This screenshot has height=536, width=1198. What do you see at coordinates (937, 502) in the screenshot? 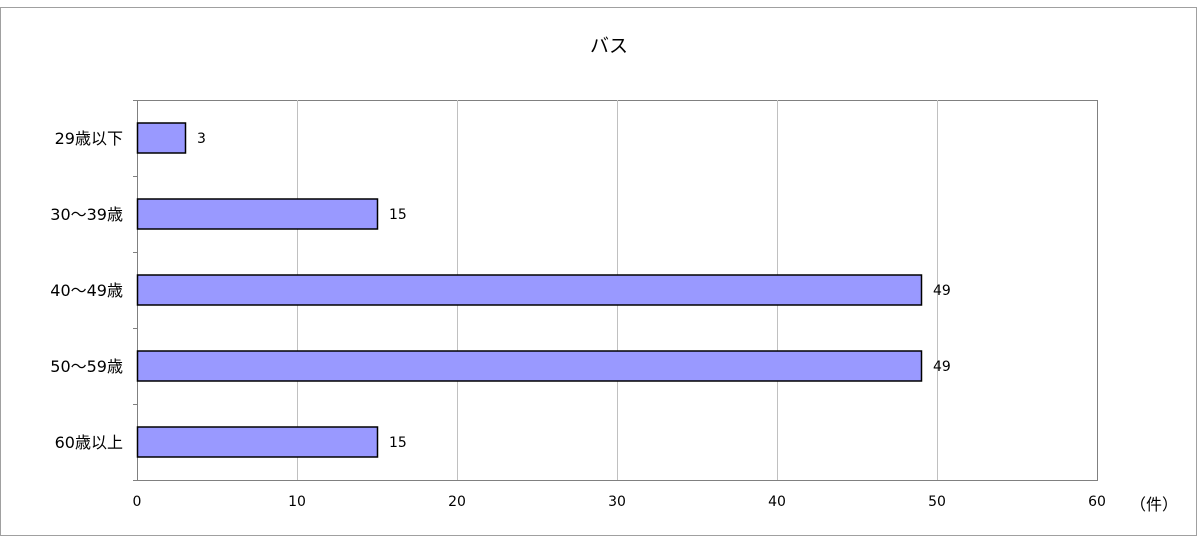
I see `x-tick-label: 50` at bounding box center [937, 502].